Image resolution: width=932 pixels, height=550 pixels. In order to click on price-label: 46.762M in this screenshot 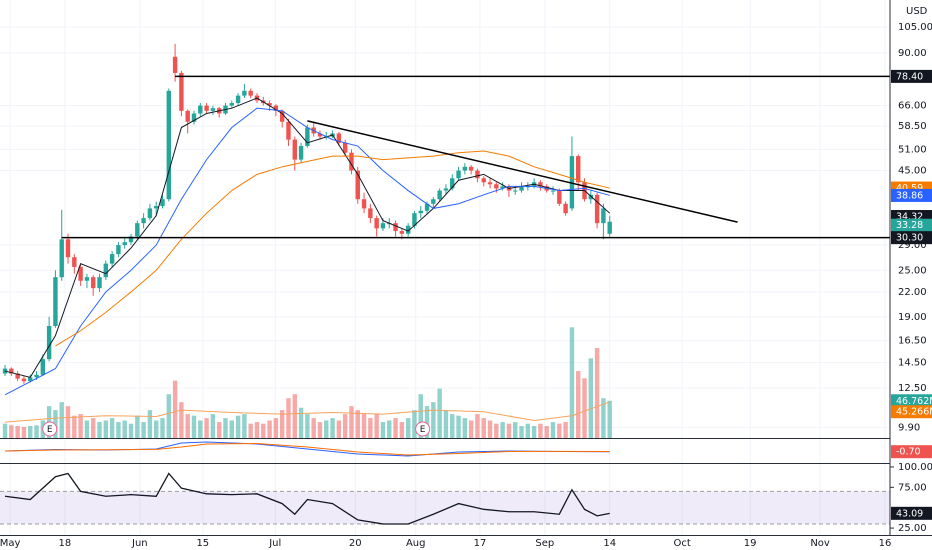, I will do `click(914, 401)`.